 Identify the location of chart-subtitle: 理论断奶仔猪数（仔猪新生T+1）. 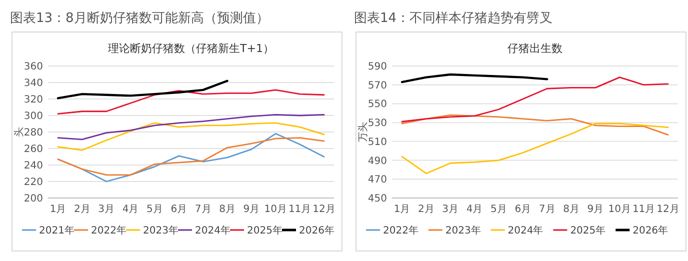
(191, 48).